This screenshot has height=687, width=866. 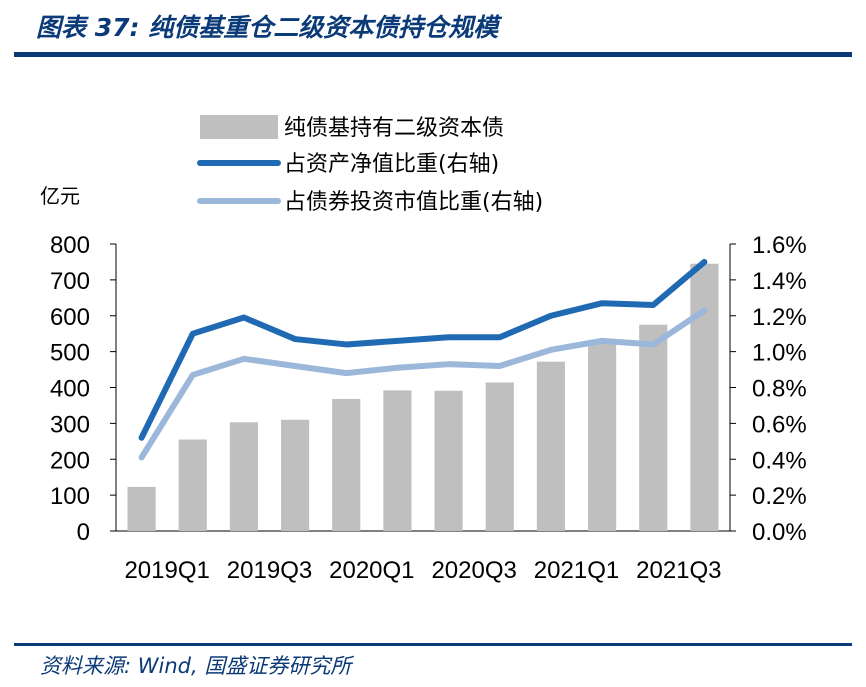 I want to click on right-tick-label: 0.8%, so click(x=779, y=389).